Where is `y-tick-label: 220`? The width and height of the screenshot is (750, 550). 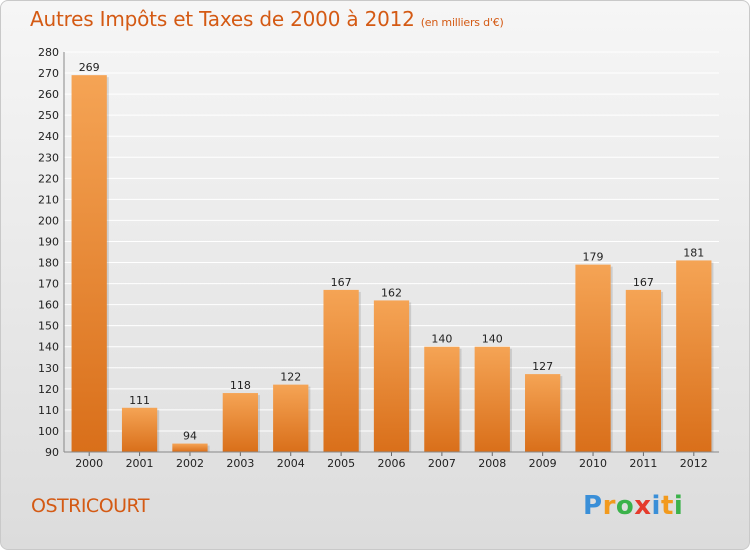
y-tick-label: 220 is located at coordinates (48, 178).